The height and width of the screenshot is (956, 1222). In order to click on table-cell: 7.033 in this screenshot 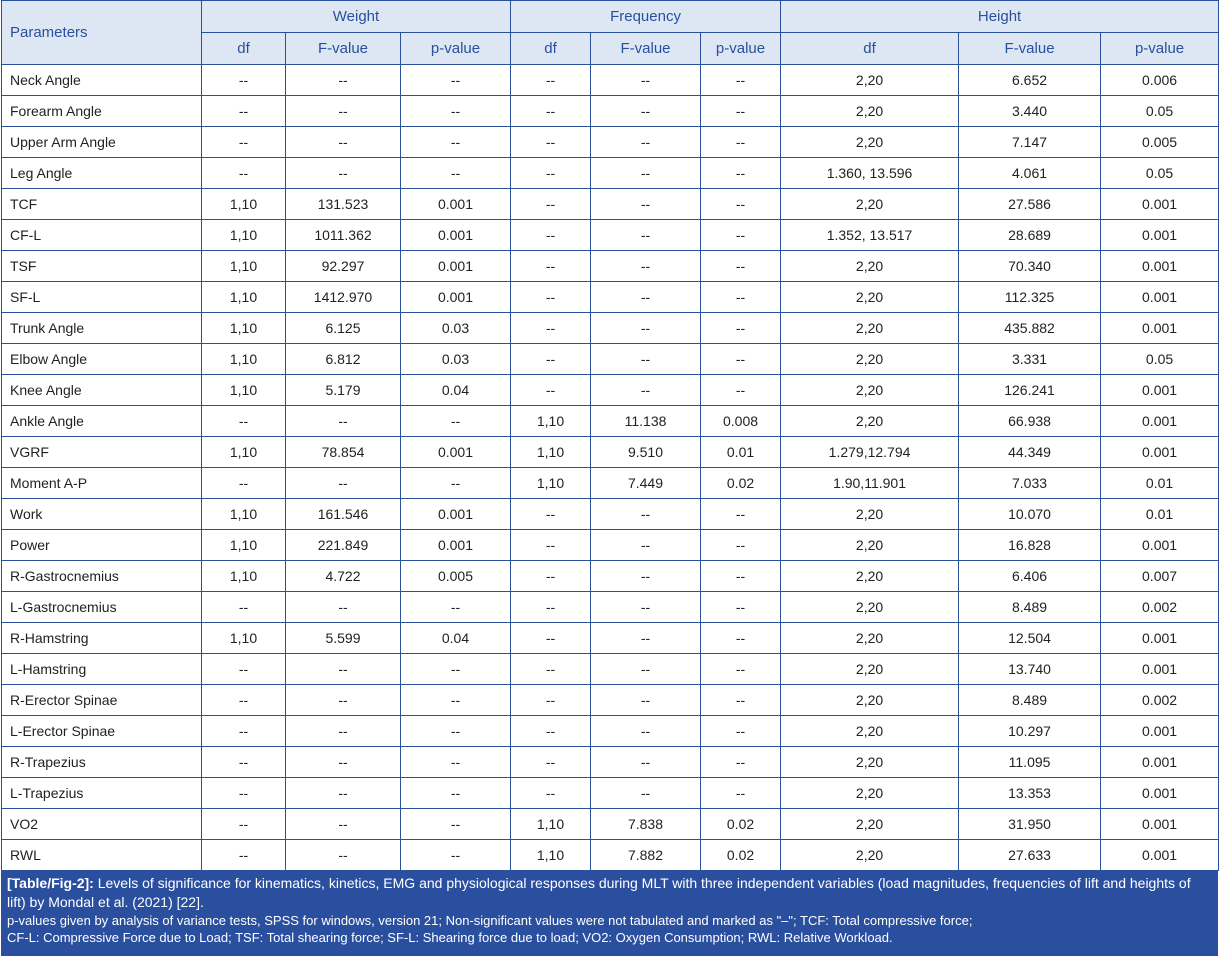, I will do `click(1030, 483)`.